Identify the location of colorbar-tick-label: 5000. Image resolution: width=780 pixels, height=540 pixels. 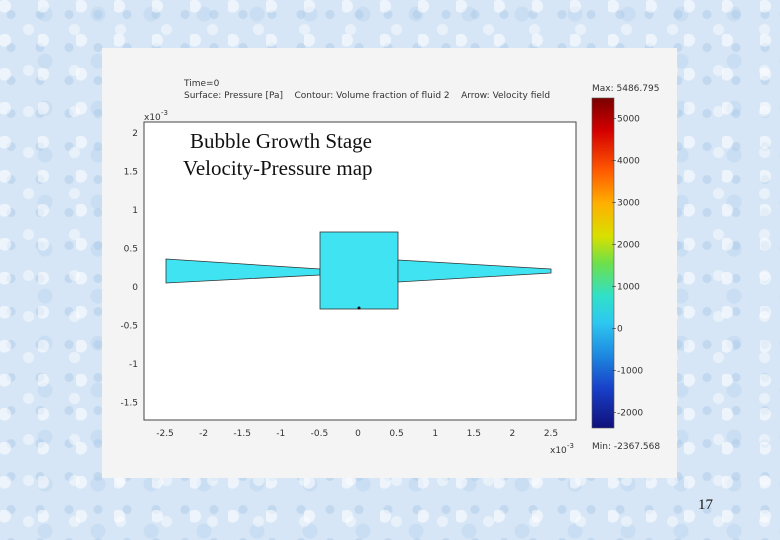
(628, 119).